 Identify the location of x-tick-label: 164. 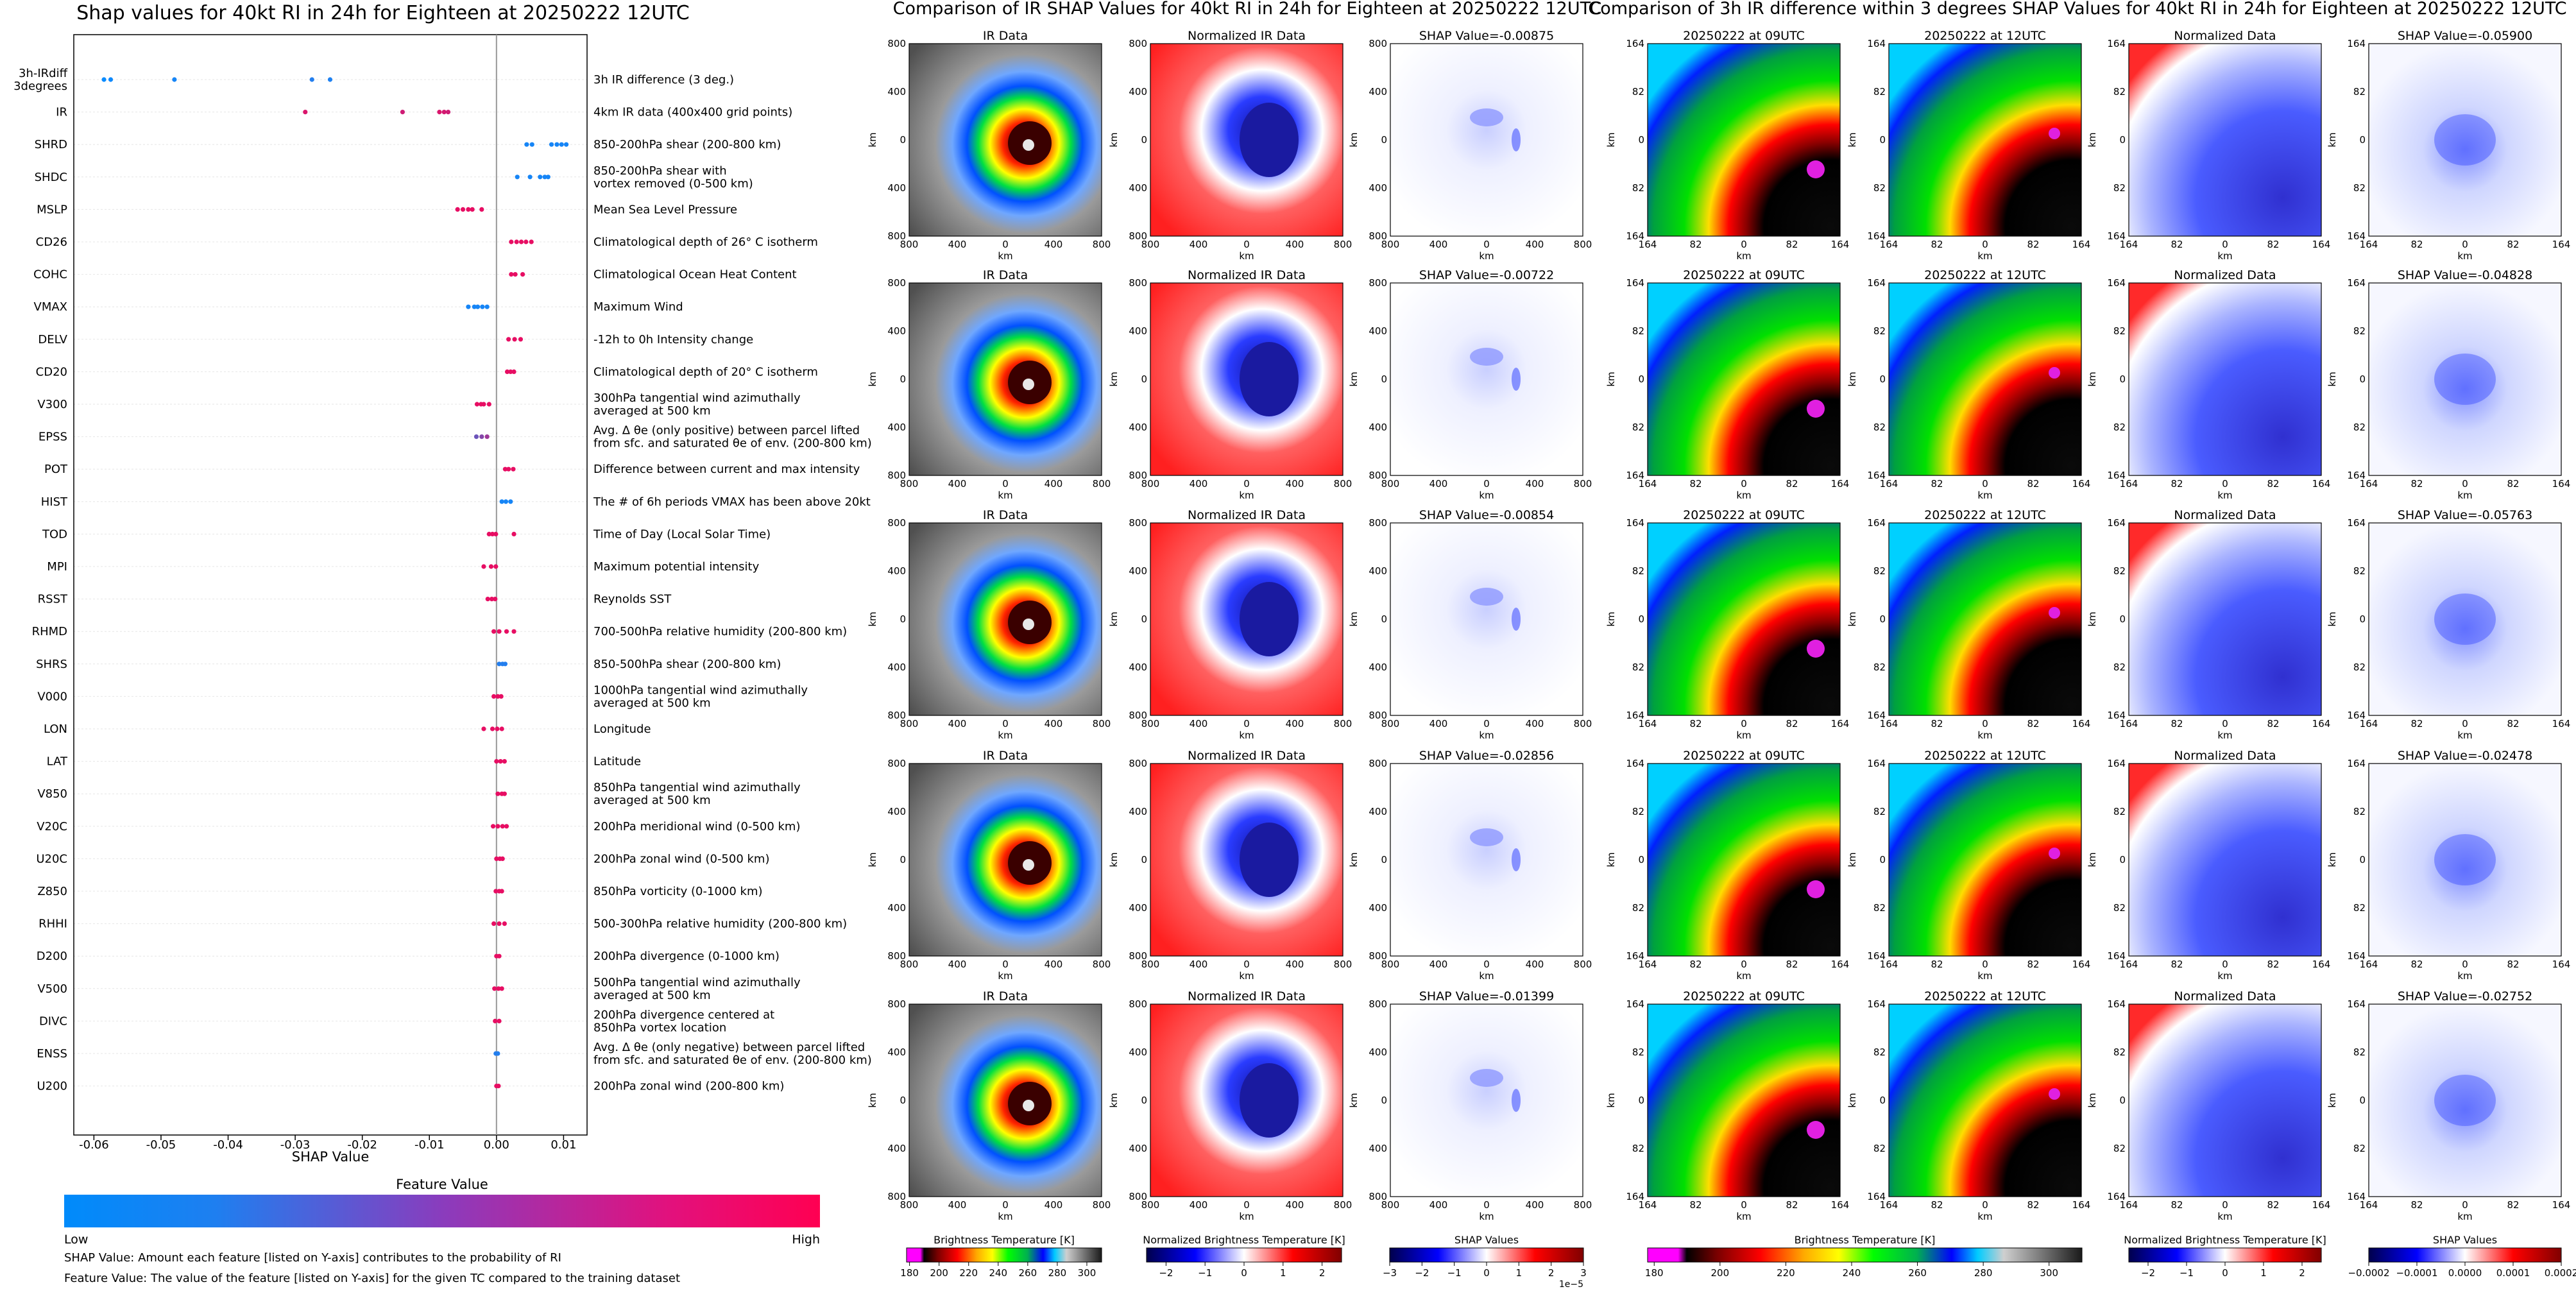
(1840, 1205).